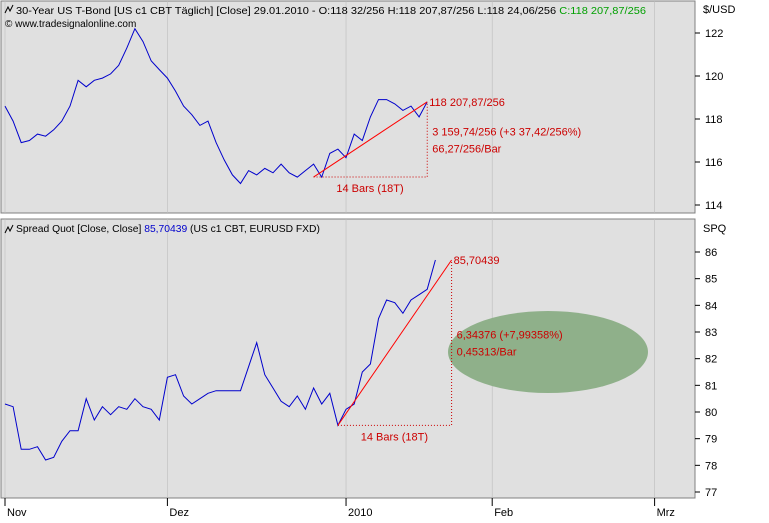  Describe the element at coordinates (339, 508) in the screenshot. I see `x-axis: Nov Dez 2010 Feb Mrz` at that location.